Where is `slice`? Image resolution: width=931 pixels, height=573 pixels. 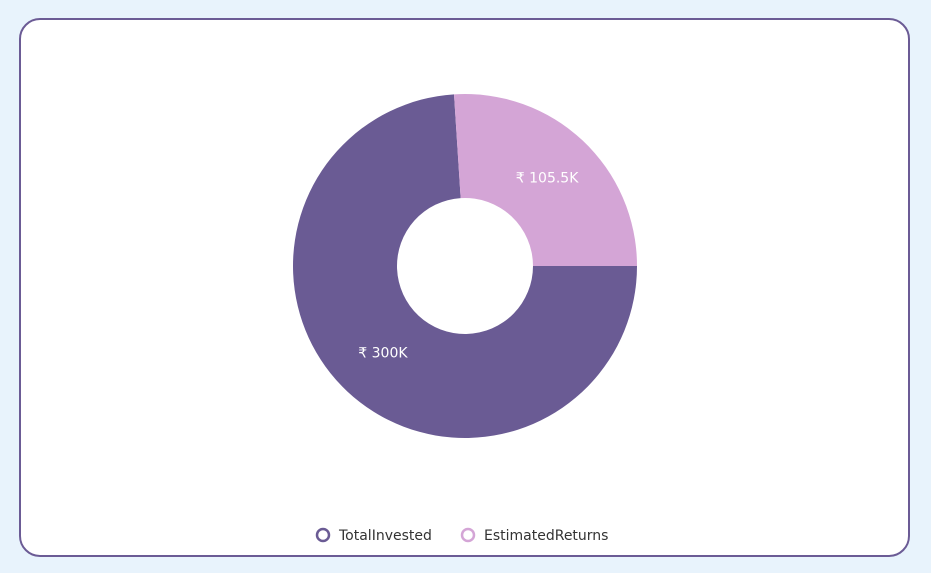
slice is located at coordinates (545, 180).